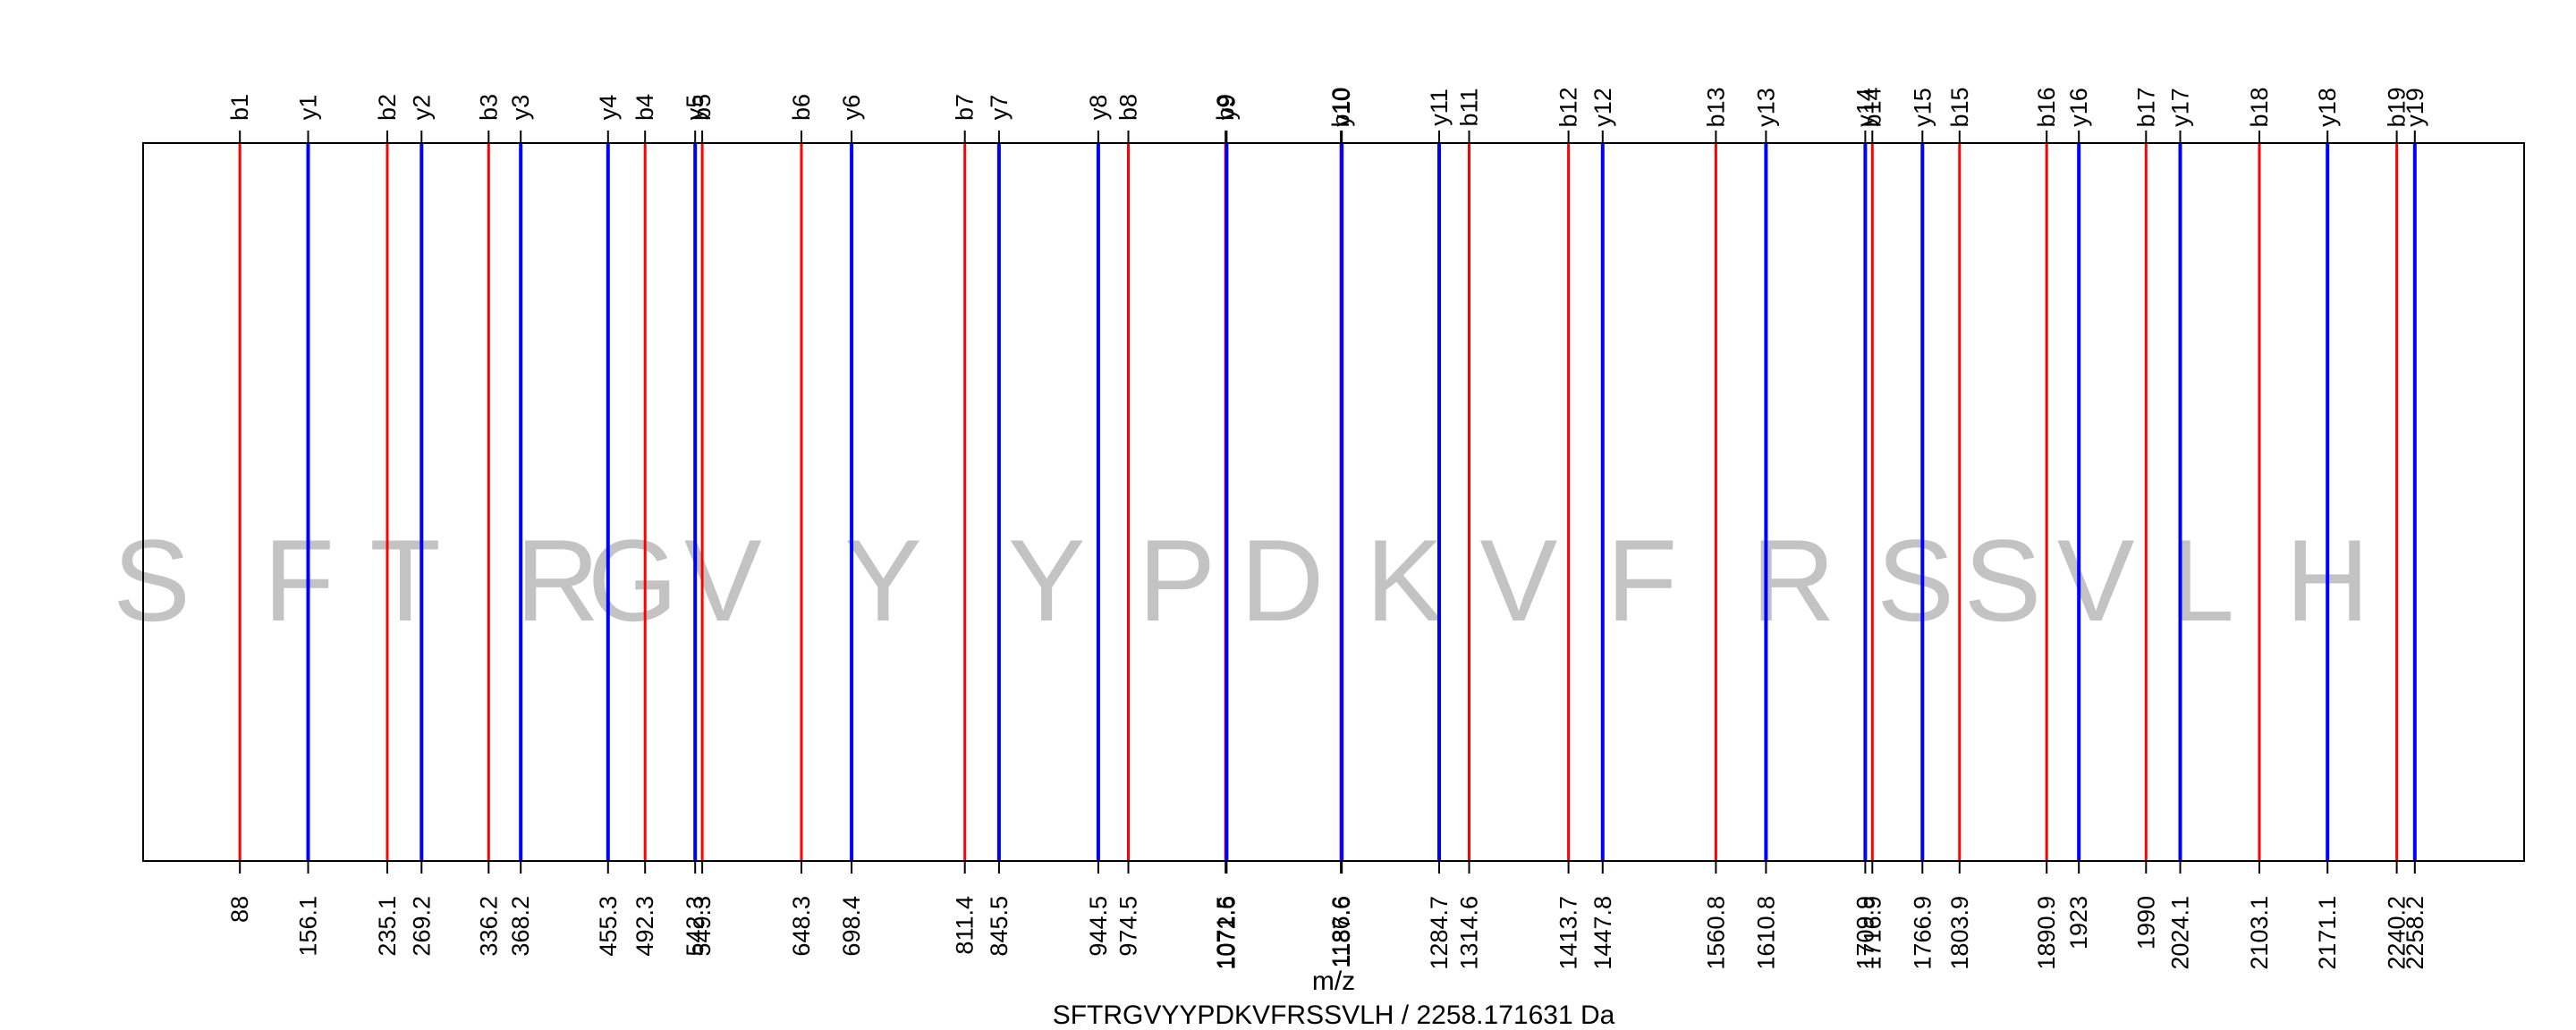 Image resolution: width=2576 pixels, height=1030 pixels. What do you see at coordinates (2180, 933) in the screenshot?
I see `ion-mz-y17: 2024.1` at bounding box center [2180, 933].